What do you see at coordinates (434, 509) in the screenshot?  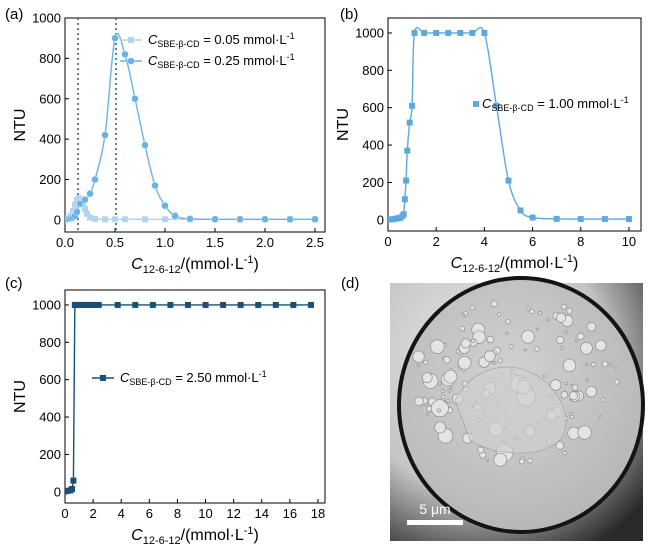 I see `scale-bar-label: 5 μm` at bounding box center [434, 509].